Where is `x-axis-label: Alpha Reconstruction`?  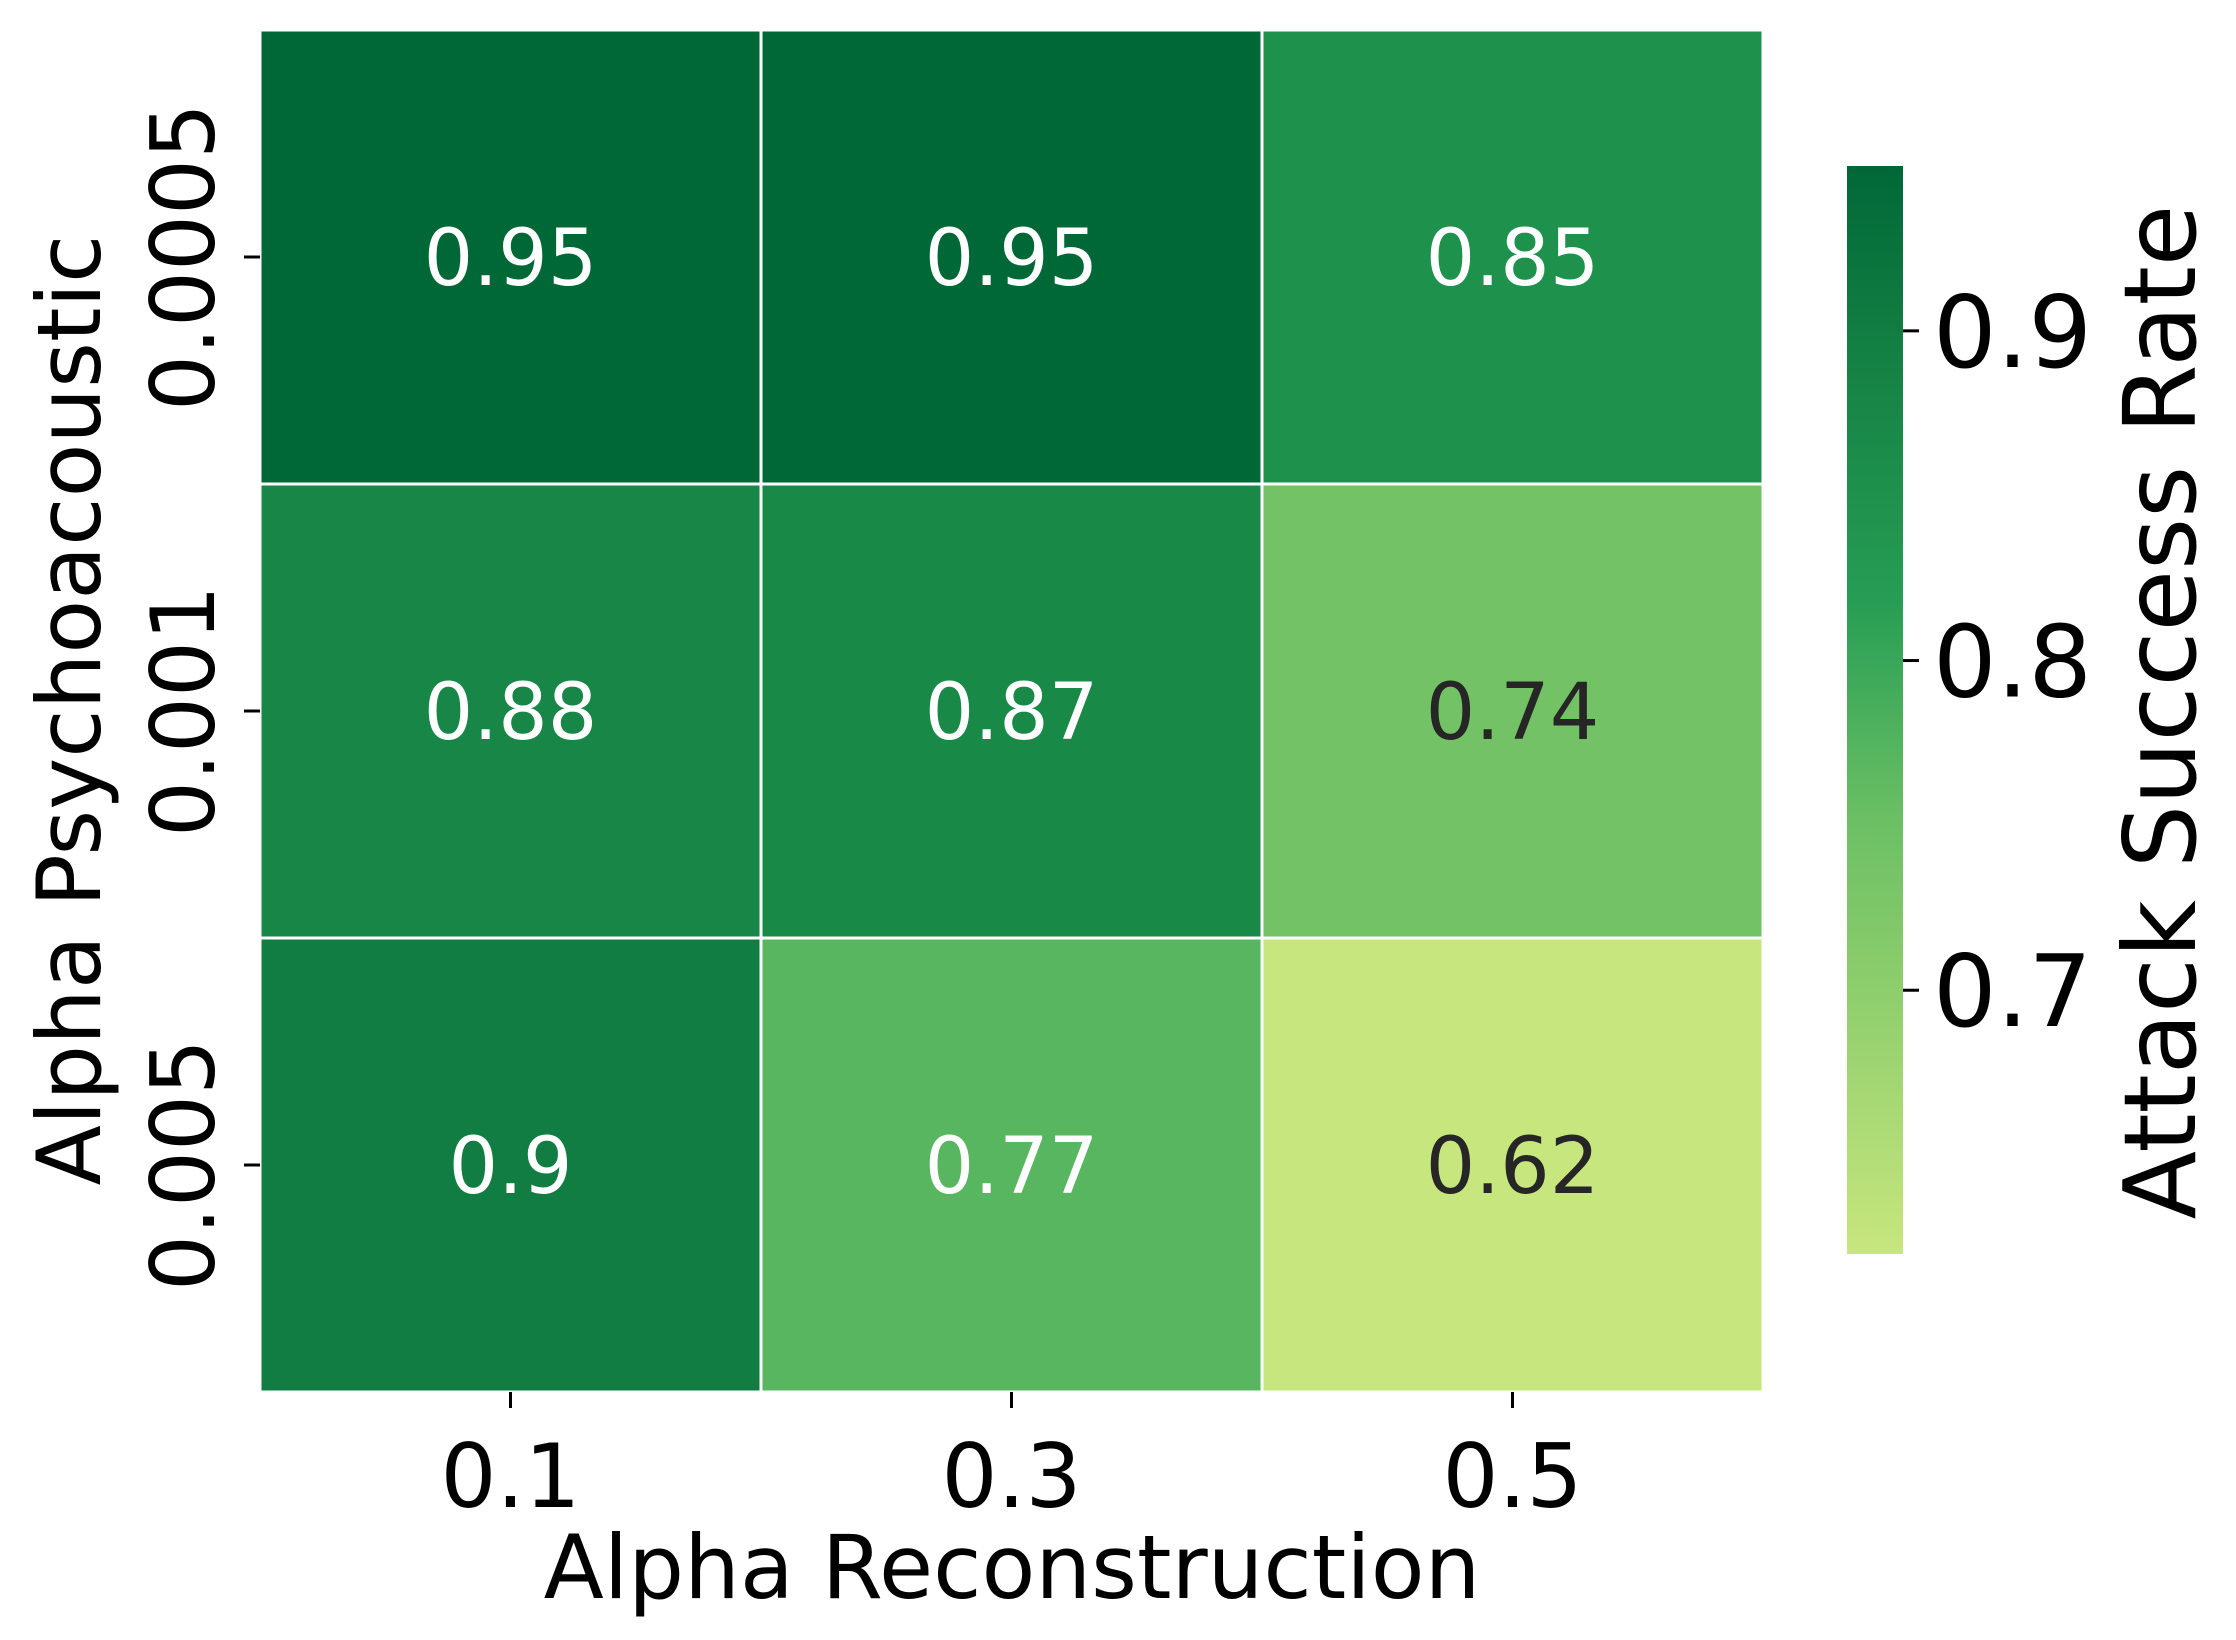 x-axis-label: Alpha Reconstruction is located at coordinates (1012, 1567).